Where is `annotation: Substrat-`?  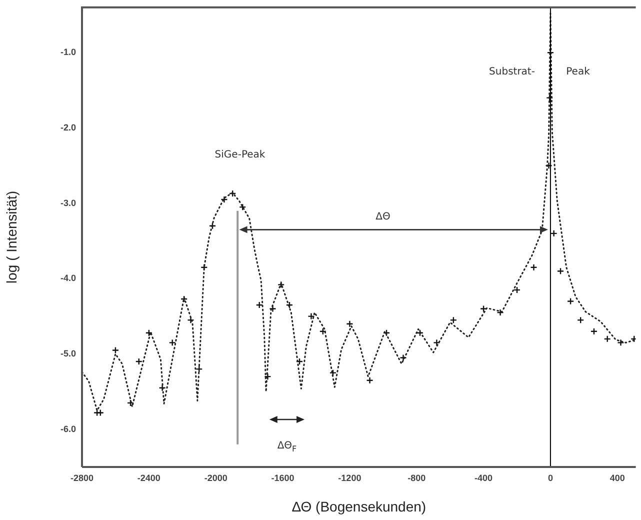
annotation: Substrat- is located at coordinates (512, 72).